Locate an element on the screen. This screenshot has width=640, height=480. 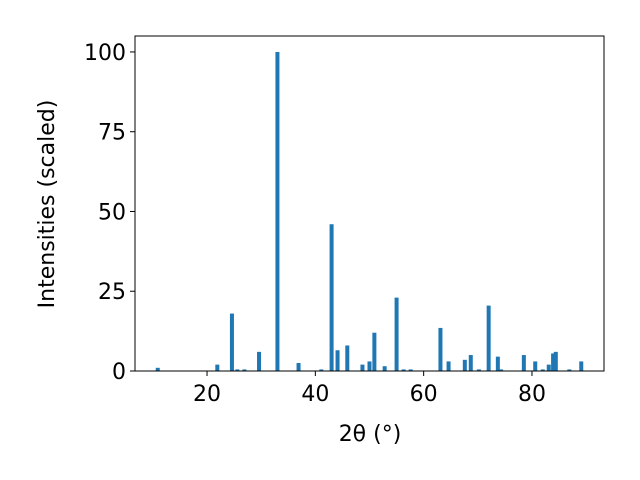
y-tick-label: 75 is located at coordinates (112, 133).